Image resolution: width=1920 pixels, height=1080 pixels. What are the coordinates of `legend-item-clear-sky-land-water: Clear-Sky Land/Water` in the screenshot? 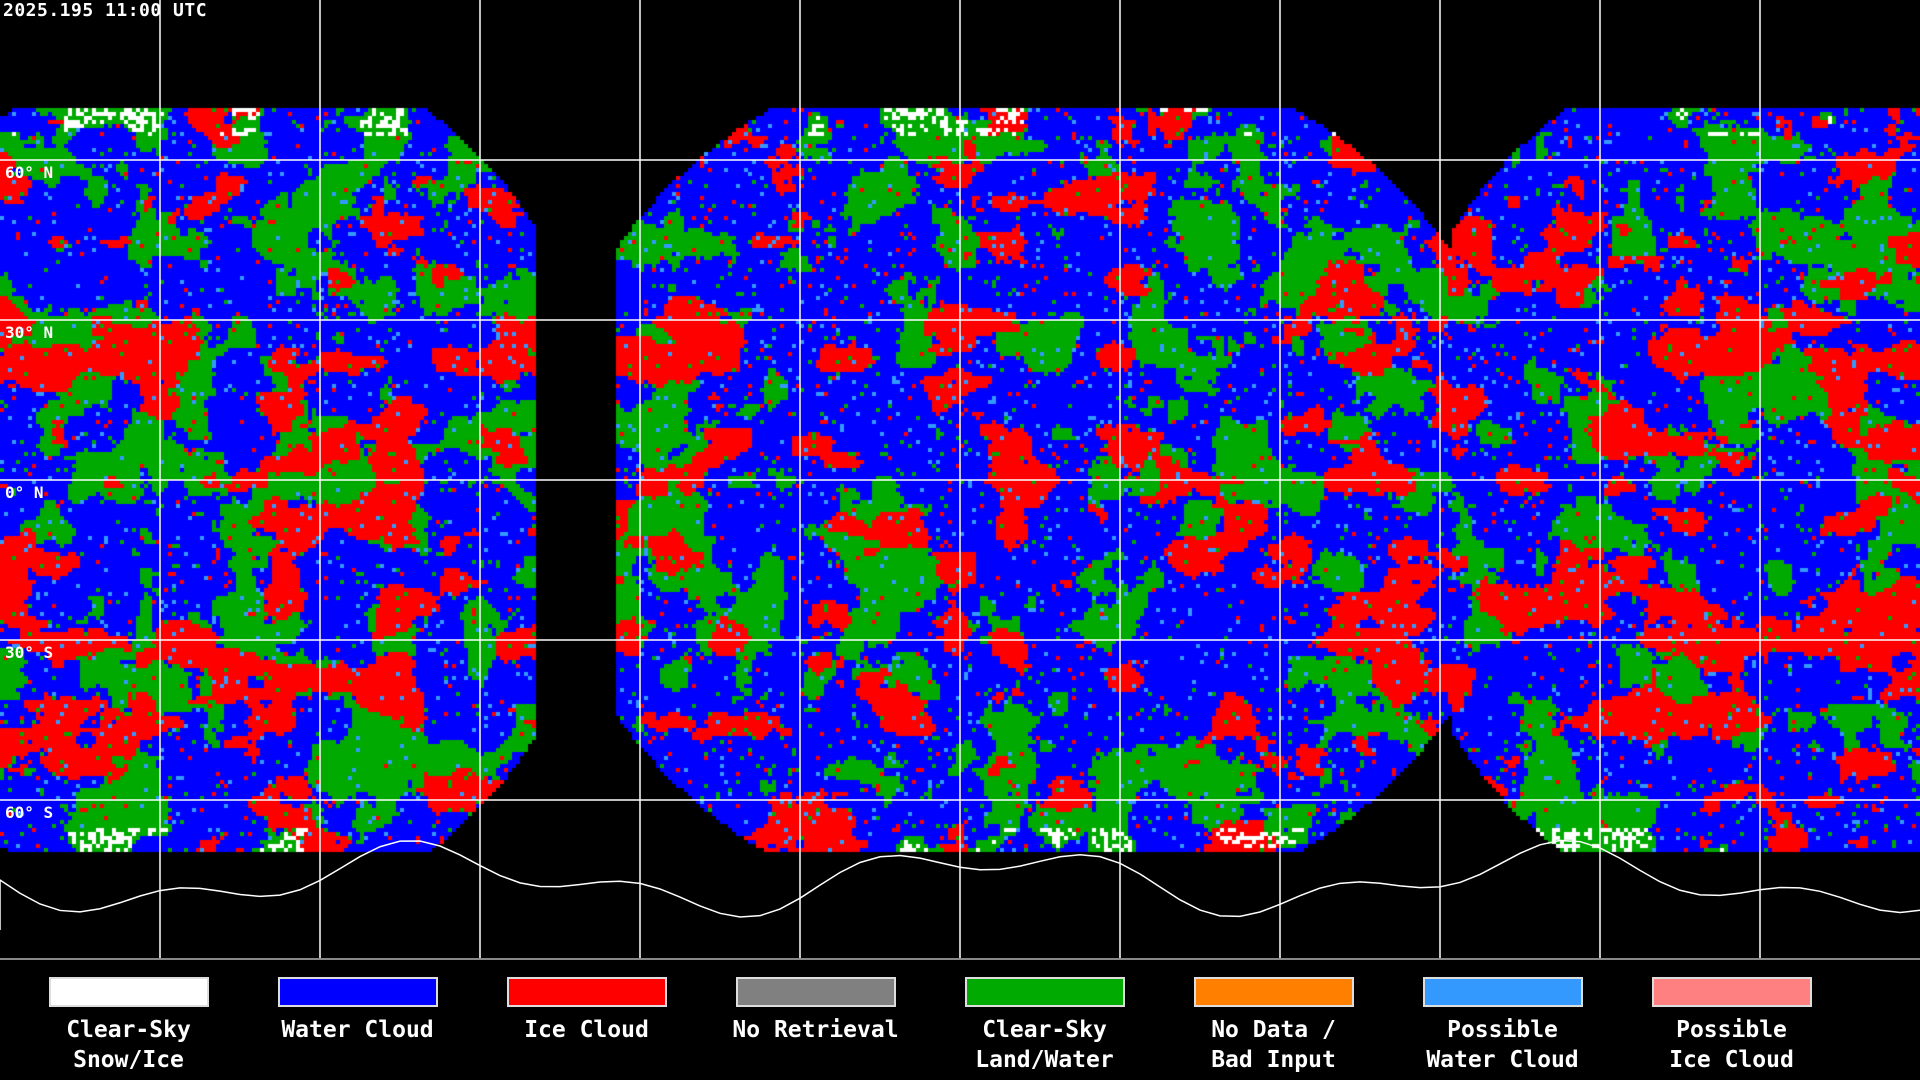 It's located at (1044, 1026).